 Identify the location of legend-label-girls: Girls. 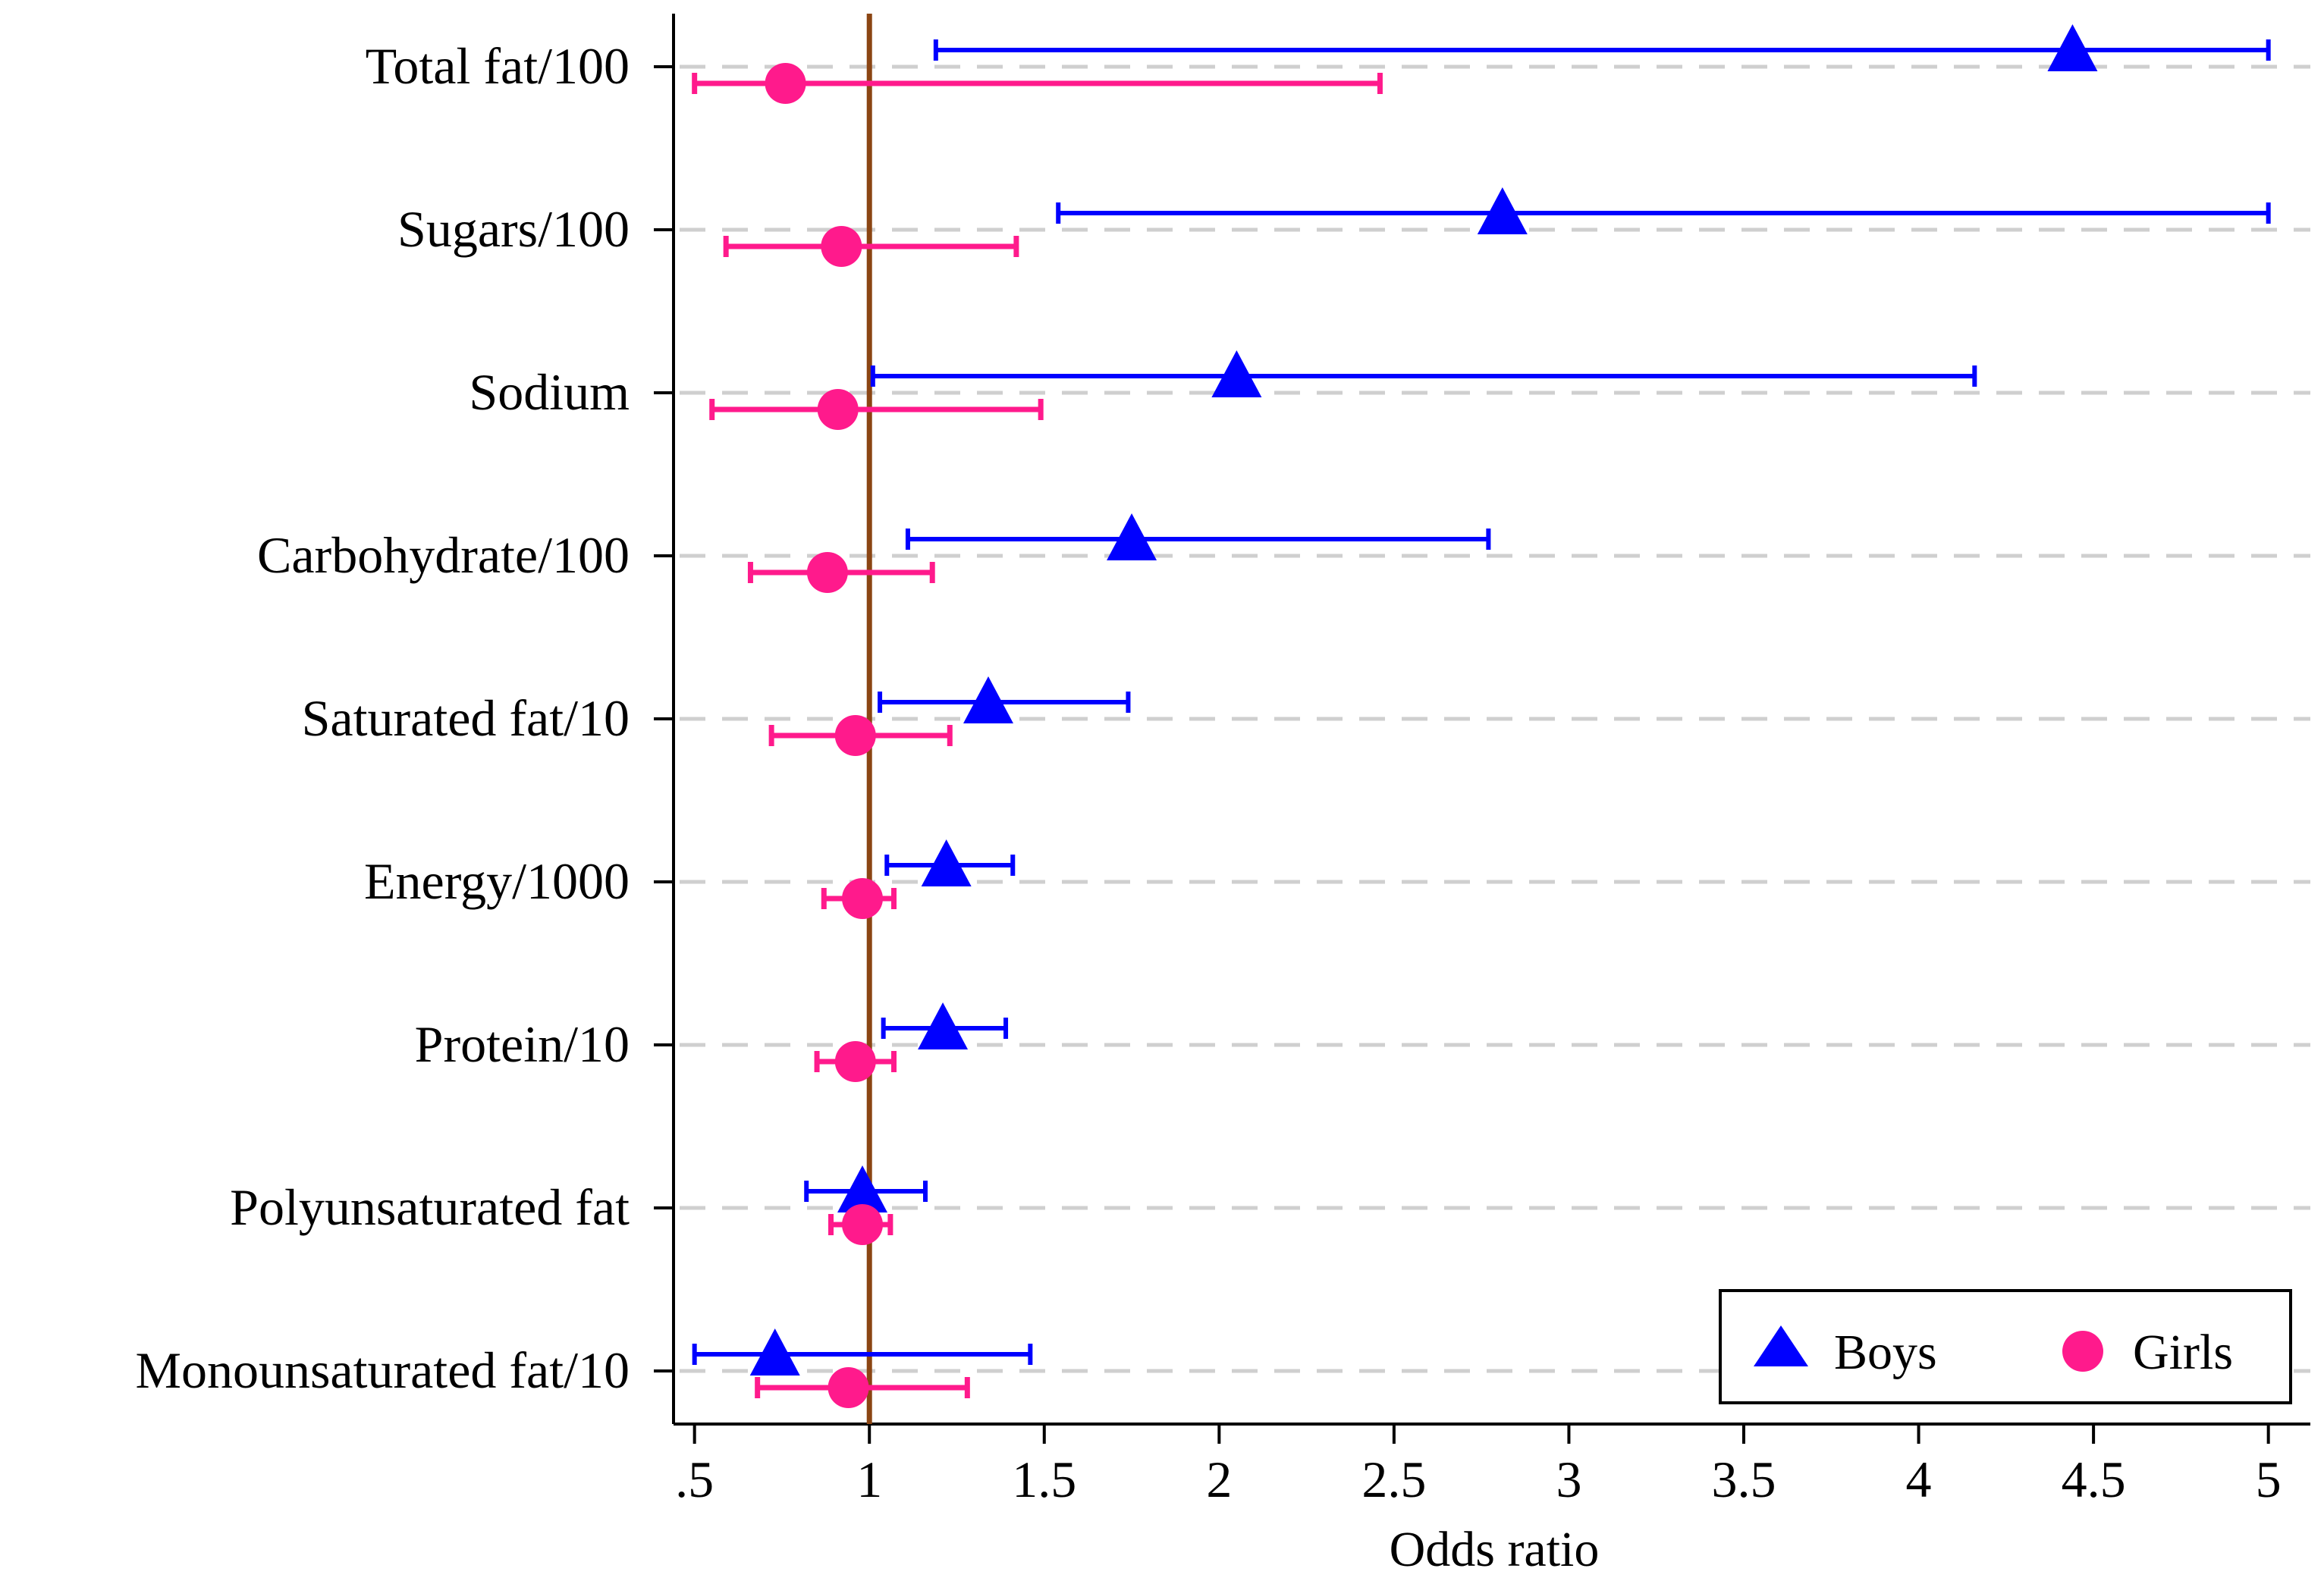
(2183, 1352).